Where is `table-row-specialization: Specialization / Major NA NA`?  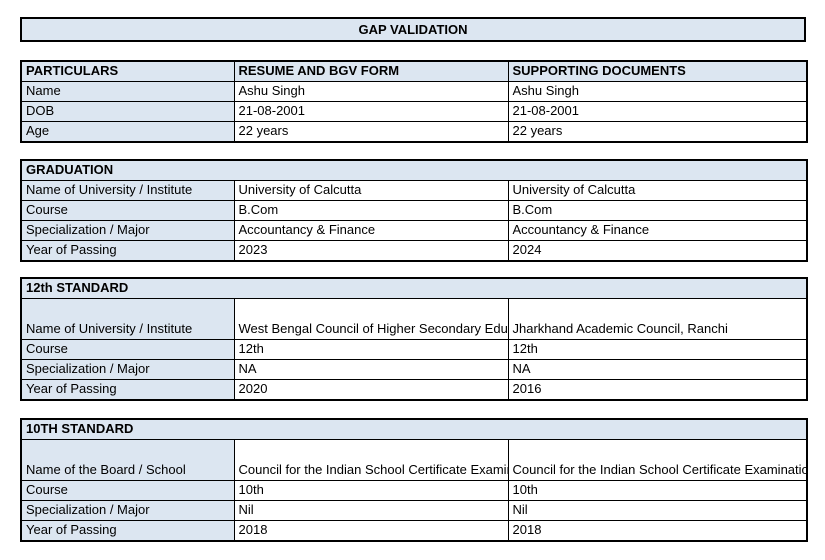
table-row-specialization: Specialization / Major NA NA is located at coordinates (414, 369).